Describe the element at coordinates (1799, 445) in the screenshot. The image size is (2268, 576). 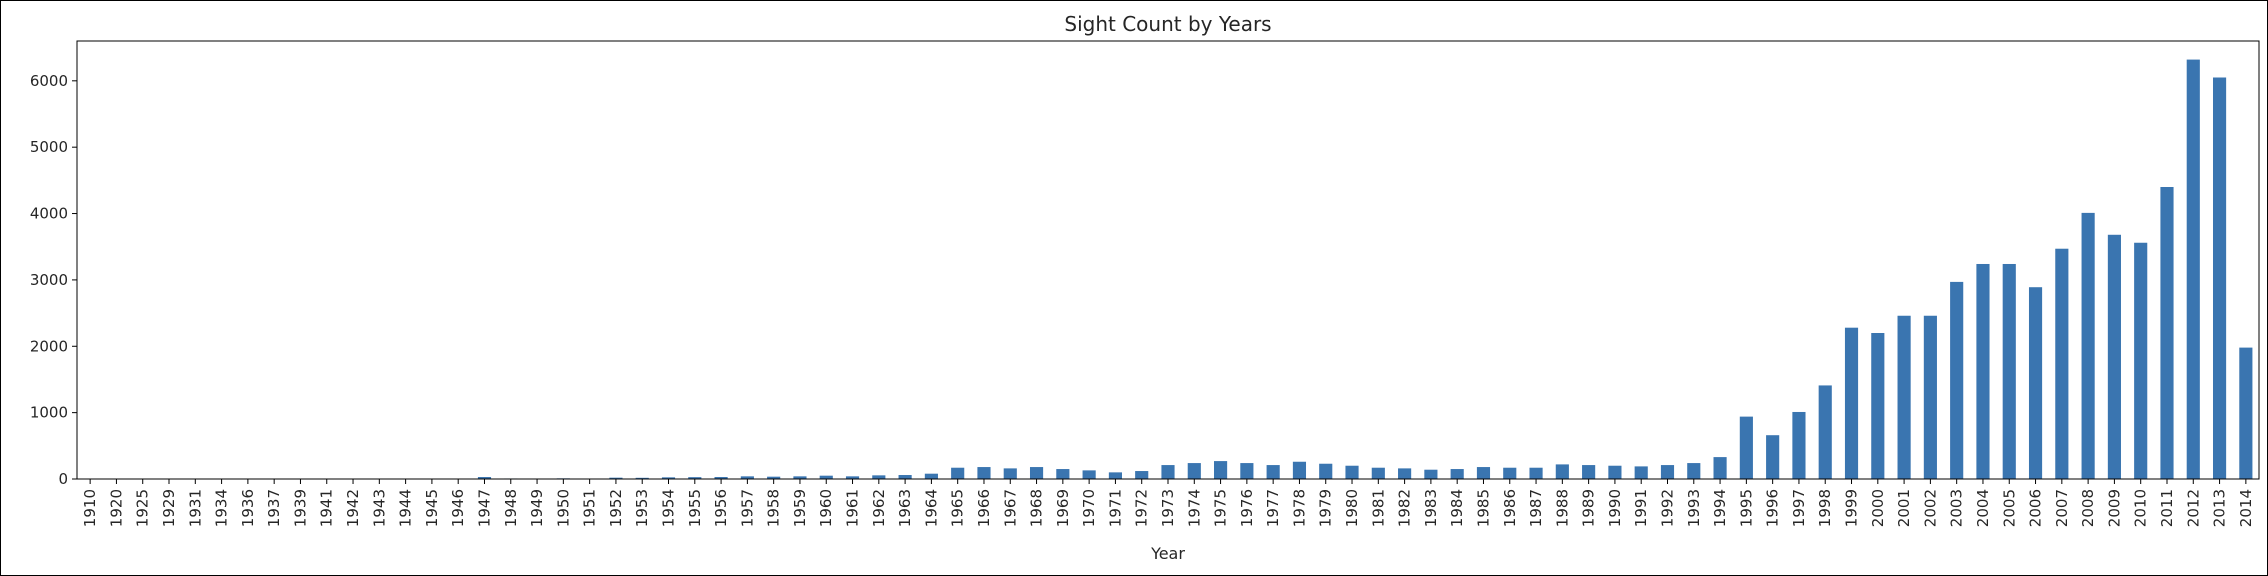
I see `bar-1997` at that location.